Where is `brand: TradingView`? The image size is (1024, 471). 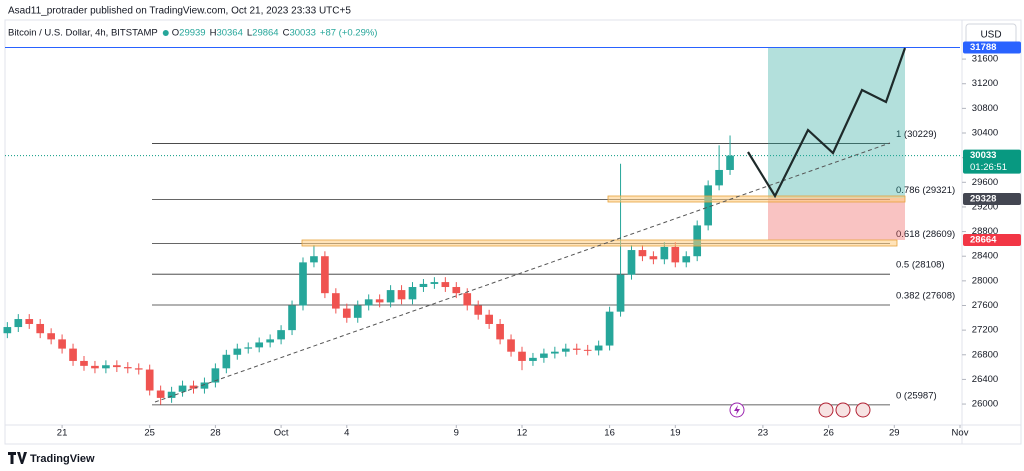
brand: TradingView is located at coordinates (51, 458).